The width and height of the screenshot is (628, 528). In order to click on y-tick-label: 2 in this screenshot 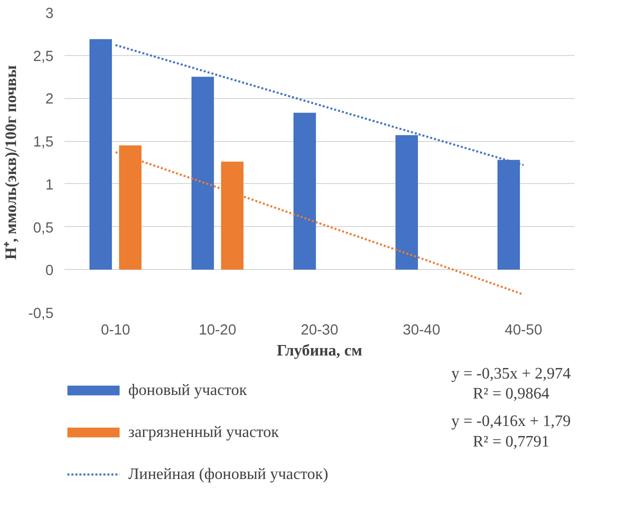, I will do `click(49, 100)`.